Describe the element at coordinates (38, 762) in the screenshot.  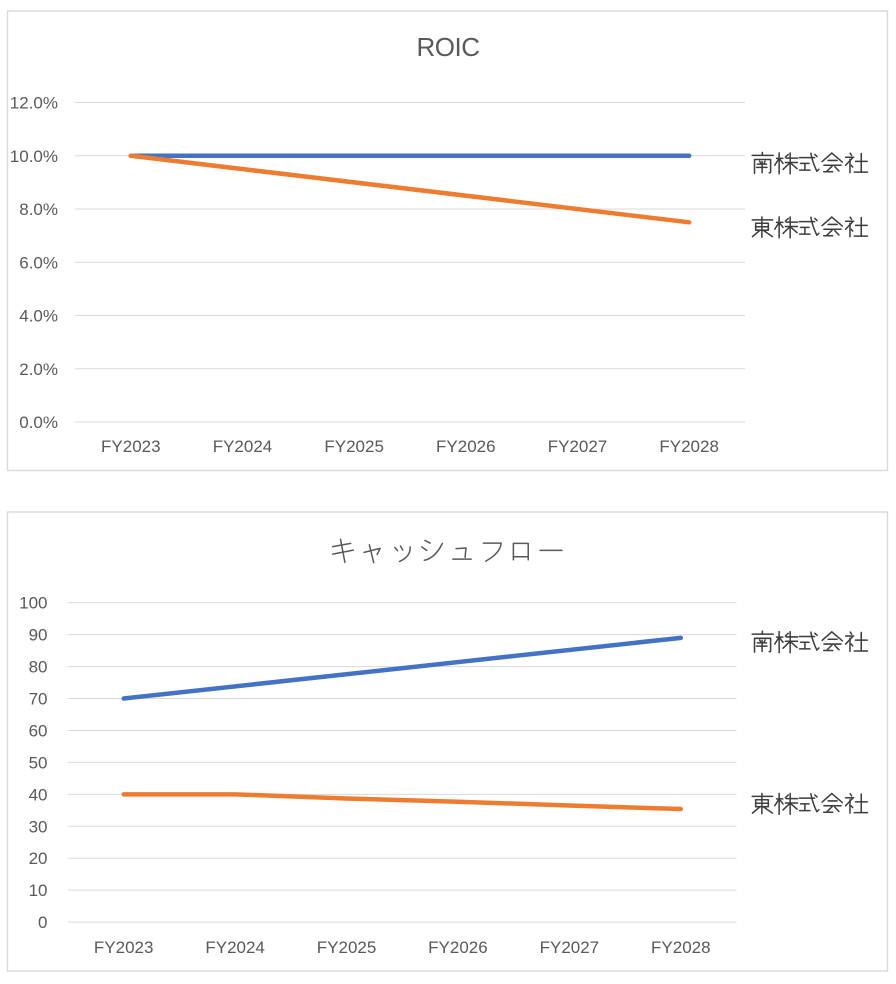
I see `svg-text: 50` at that location.